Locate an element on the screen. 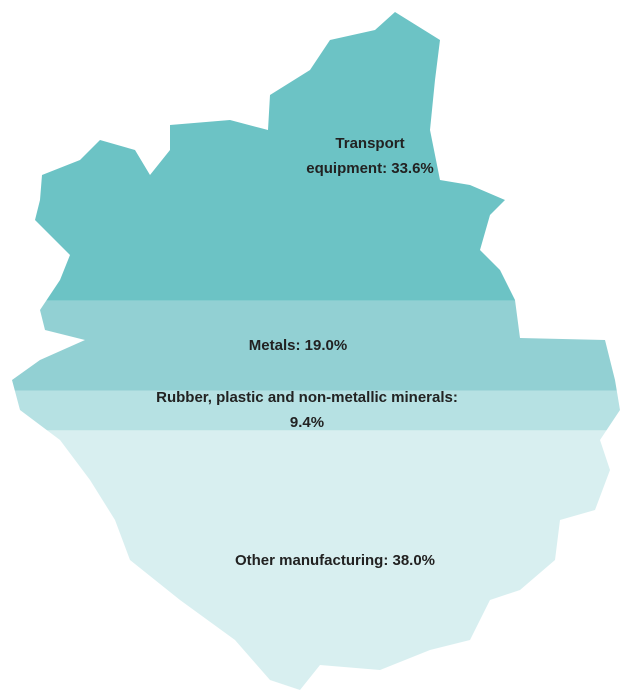 The image size is (626, 700). segment-label-box: Metals: 19.0% is located at coordinates (298, 346).